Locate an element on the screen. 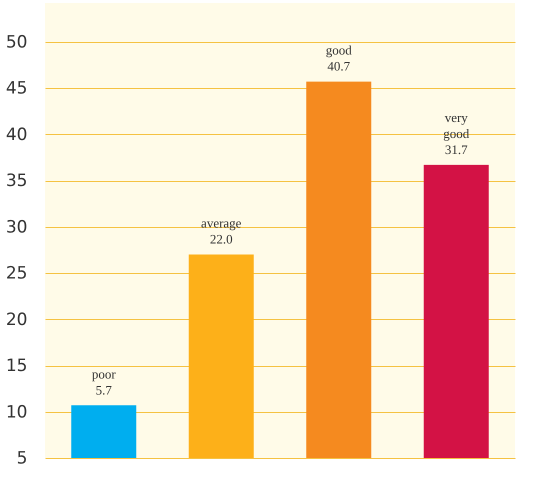  data-label: 40.7 is located at coordinates (339, 66).